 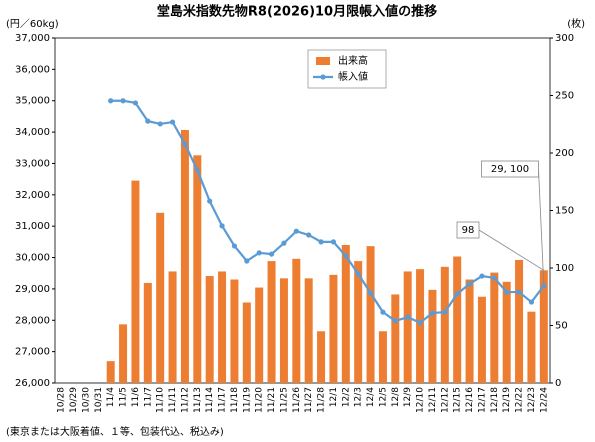 I want to click on y2-axis-label: (枚), so click(x=576, y=23).